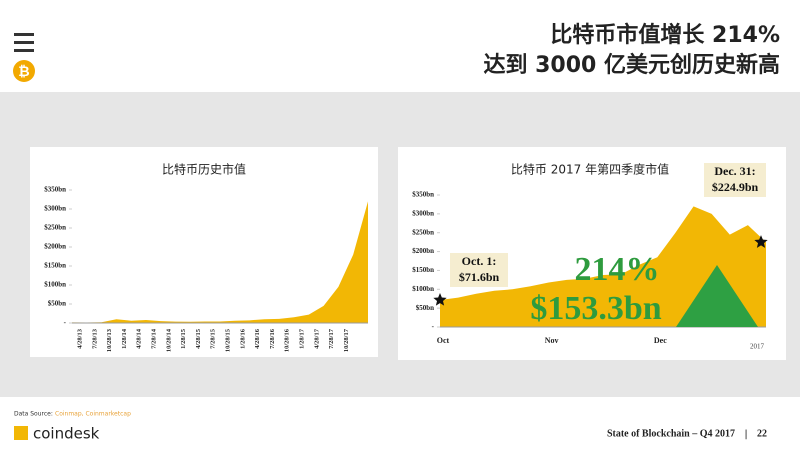 The height and width of the screenshot is (450, 800). I want to click on growth-label: 214%, so click(617, 269).